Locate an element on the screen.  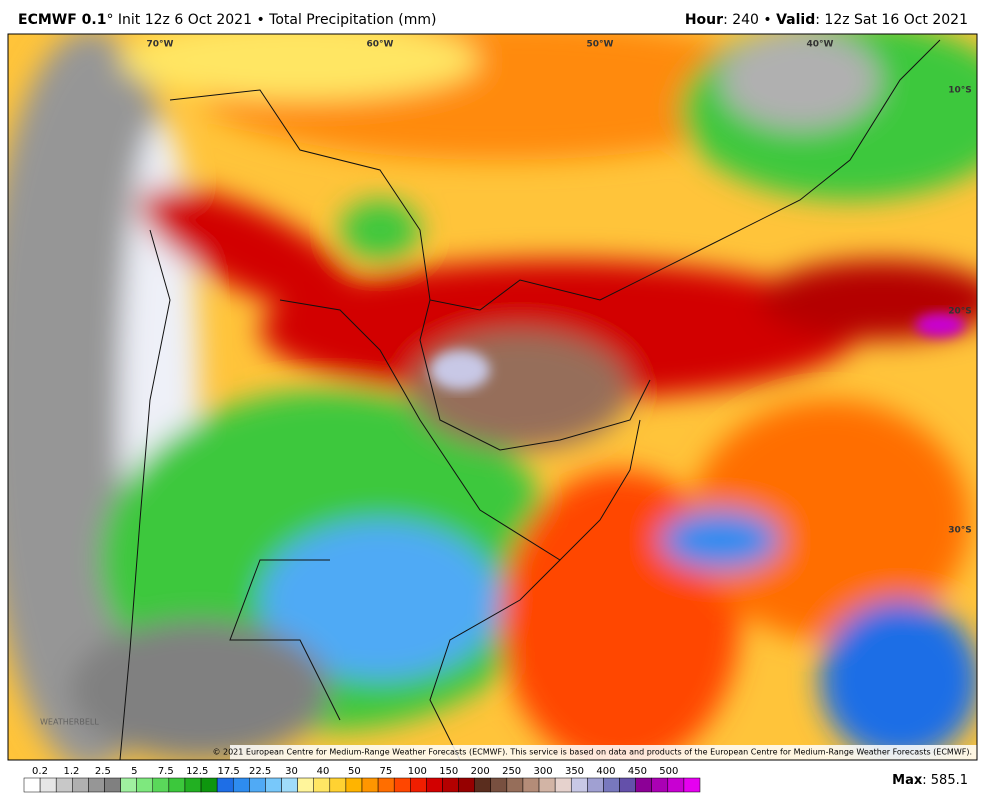
model: ECMWF 0.1 is located at coordinates (62, 20).